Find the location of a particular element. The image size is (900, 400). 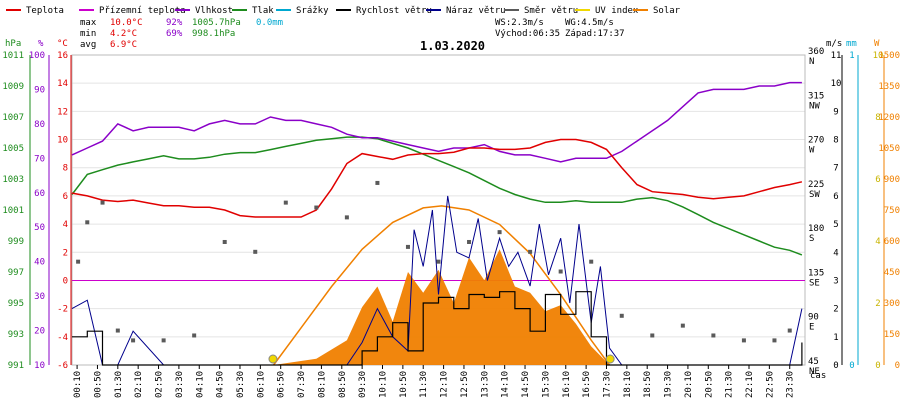

x-tick-label: 15:30 is located at coordinates (546, 384).